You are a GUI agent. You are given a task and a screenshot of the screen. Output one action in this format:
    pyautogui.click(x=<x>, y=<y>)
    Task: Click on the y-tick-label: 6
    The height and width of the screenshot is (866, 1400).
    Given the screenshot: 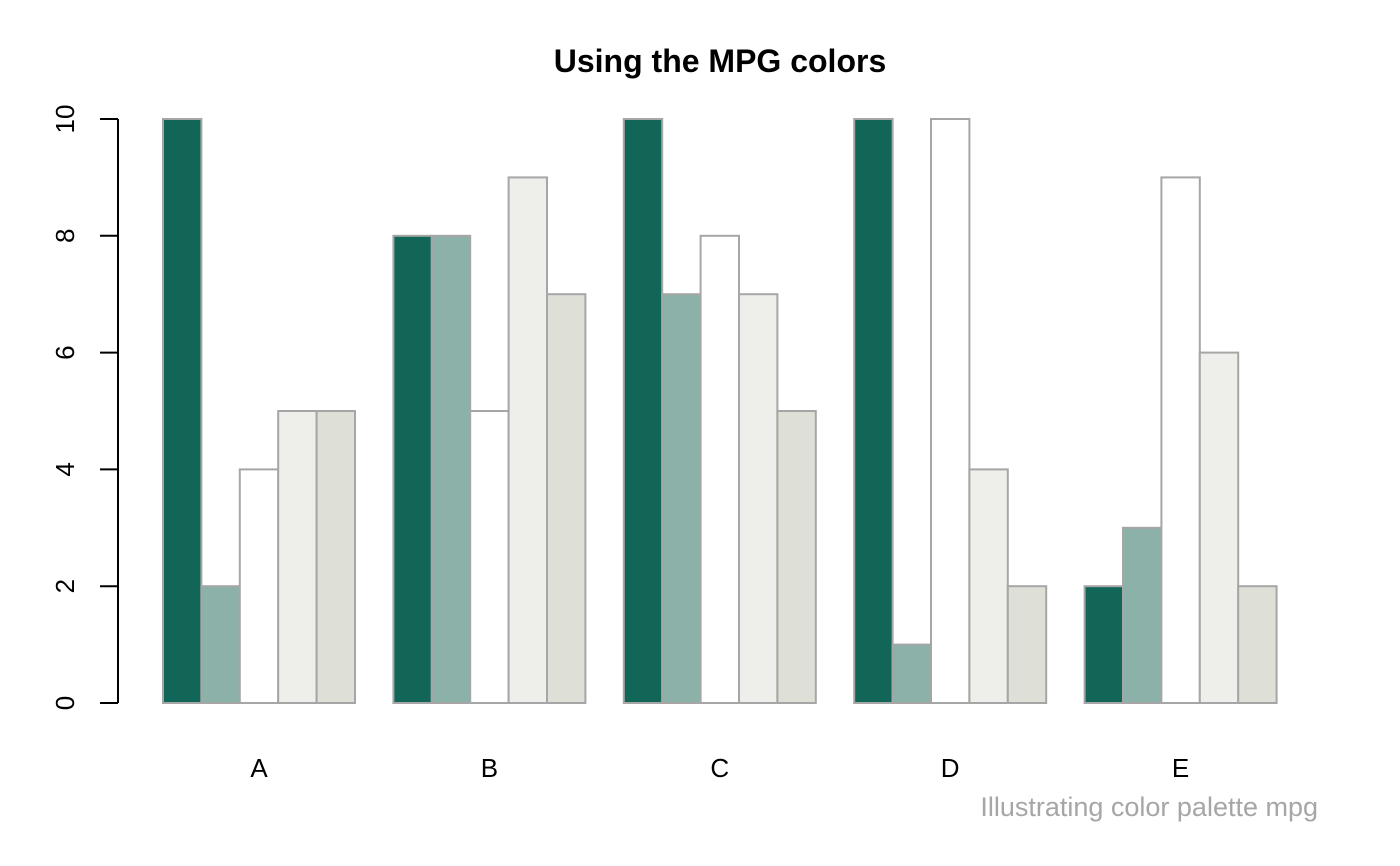 What is the action you would take?
    pyautogui.click(x=65, y=352)
    